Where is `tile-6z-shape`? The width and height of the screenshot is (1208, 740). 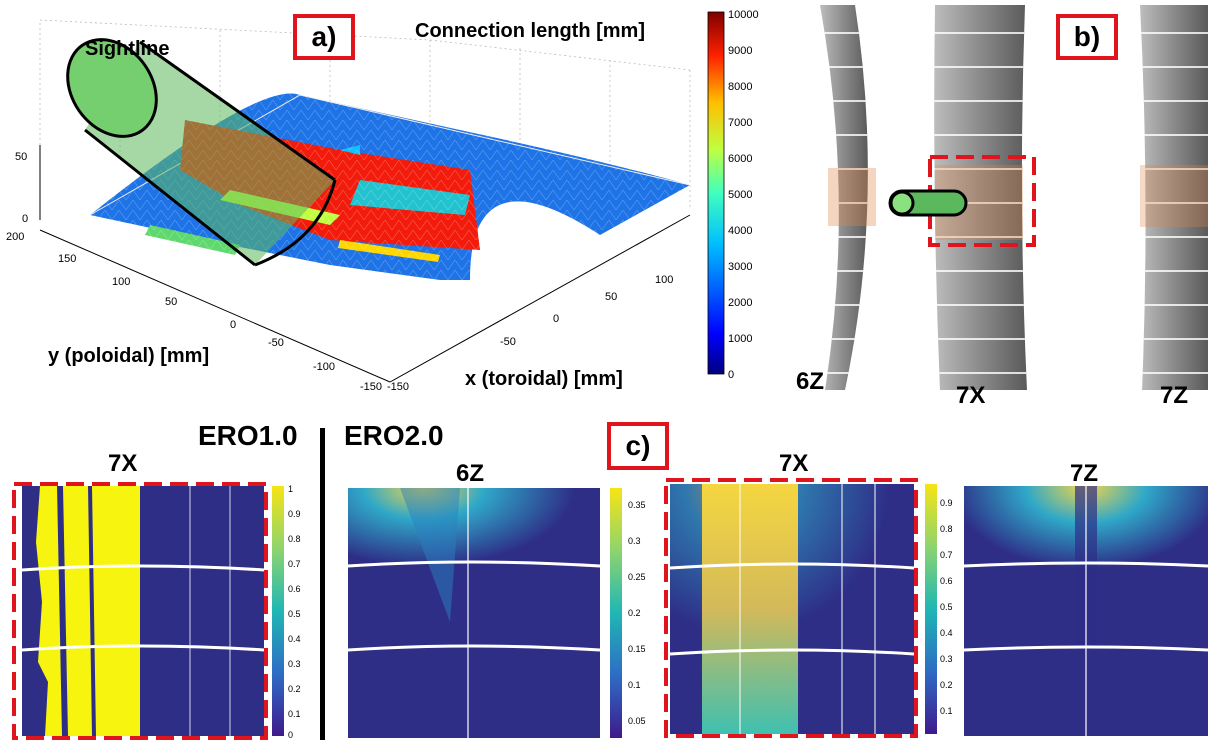
tile-6z-shape is located at coordinates (848, 197).